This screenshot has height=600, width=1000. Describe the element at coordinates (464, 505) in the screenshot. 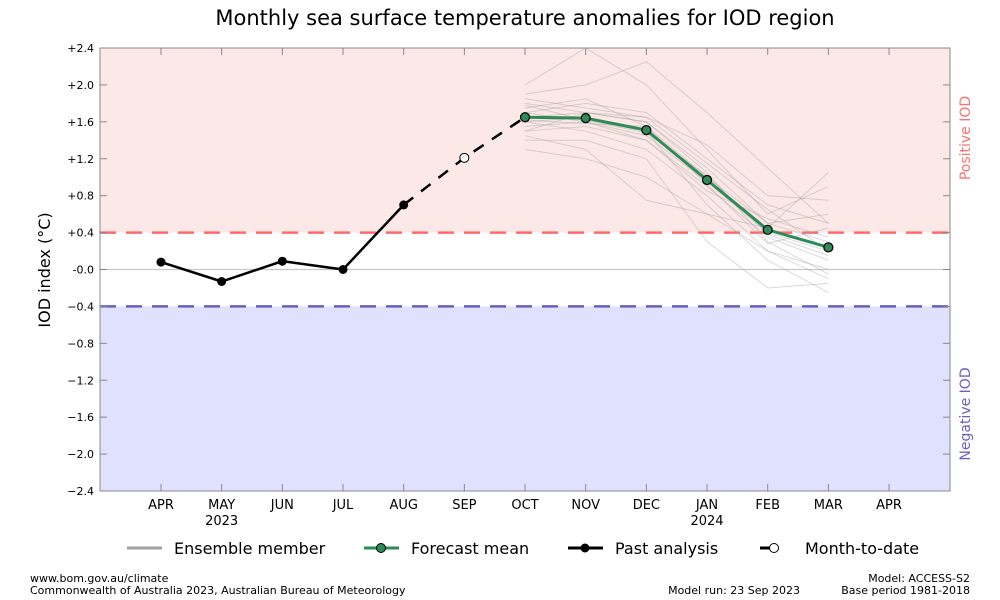

I see `x-tick-label: SEP` at that location.